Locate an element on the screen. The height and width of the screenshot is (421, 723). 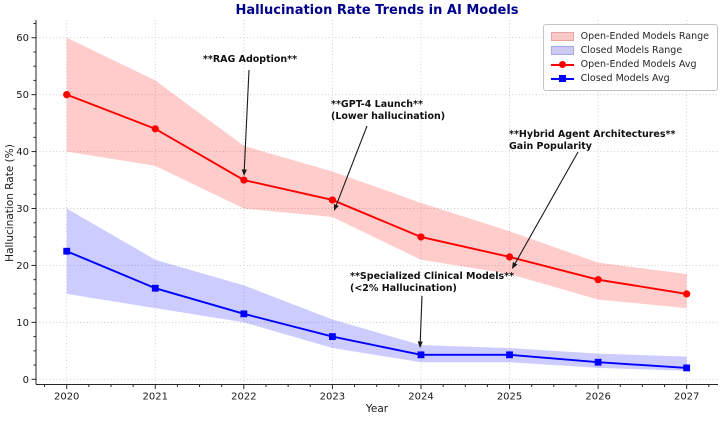
legend-item-closed-range: Closed Models Range is located at coordinates (629, 50).